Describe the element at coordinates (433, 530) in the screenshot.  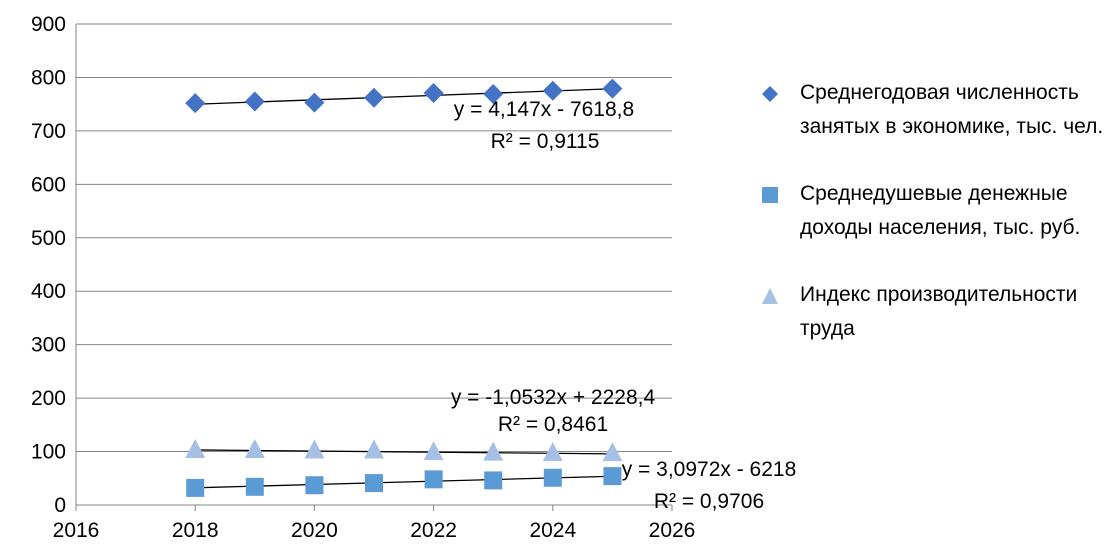
I see `x-tick-label-2022: 2022` at that location.